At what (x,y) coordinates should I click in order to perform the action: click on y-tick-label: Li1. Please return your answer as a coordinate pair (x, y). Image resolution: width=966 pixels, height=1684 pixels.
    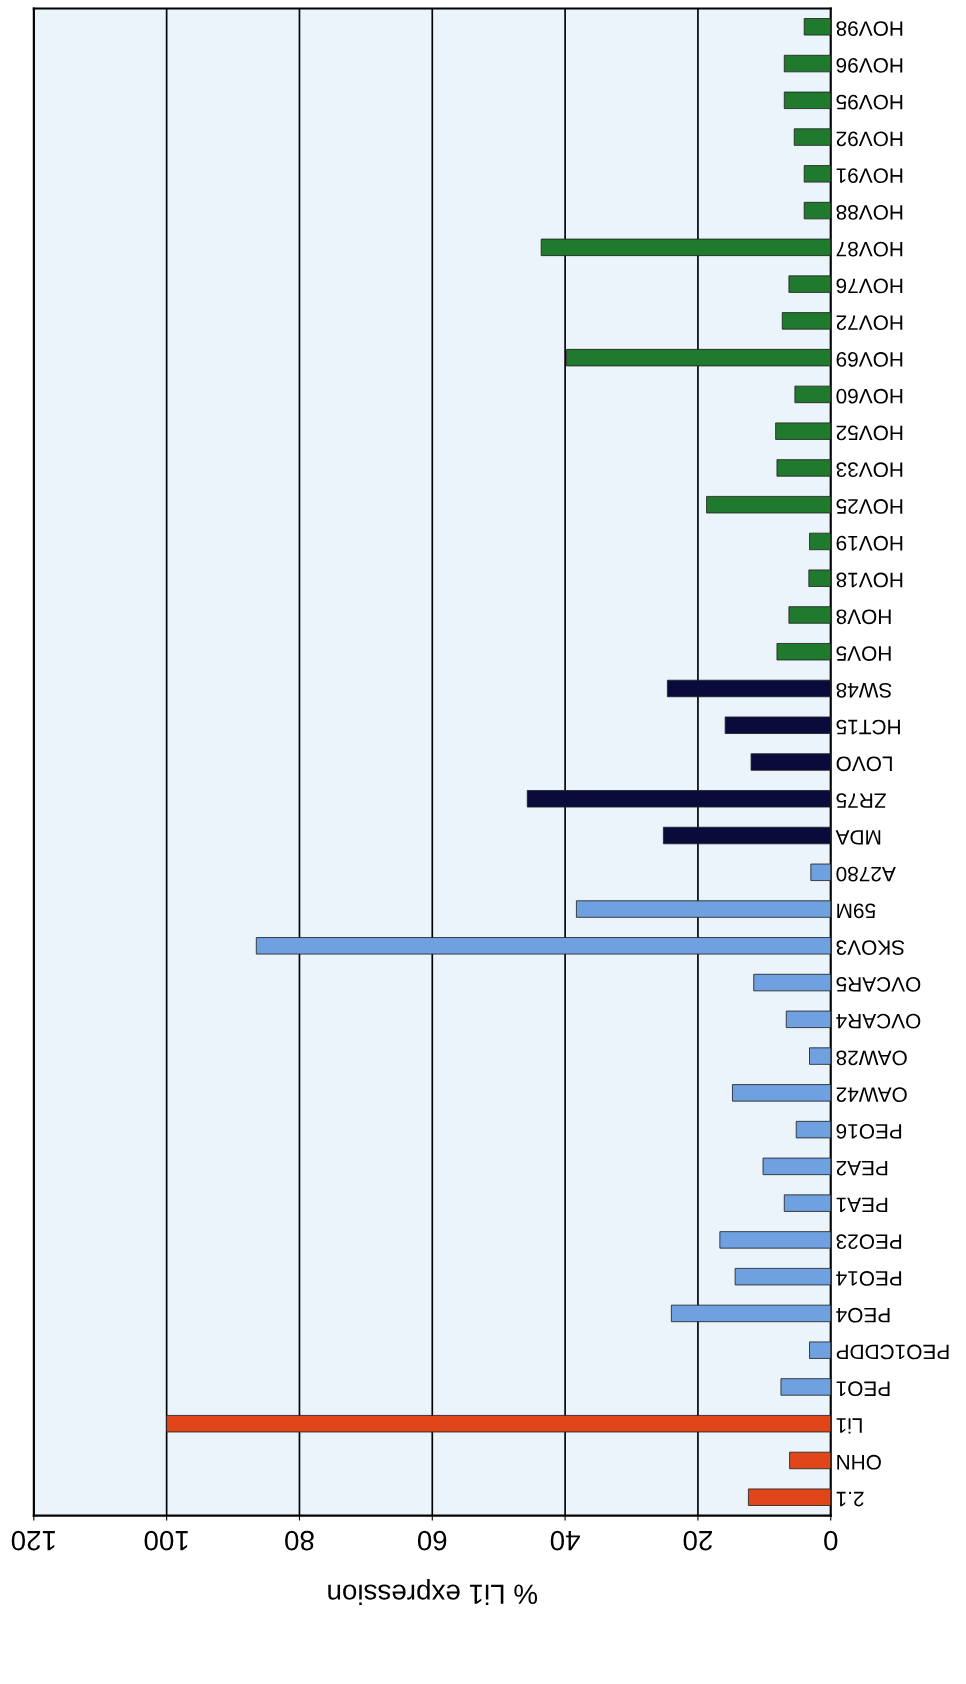
    Looking at the image, I should click on (849, 1426).